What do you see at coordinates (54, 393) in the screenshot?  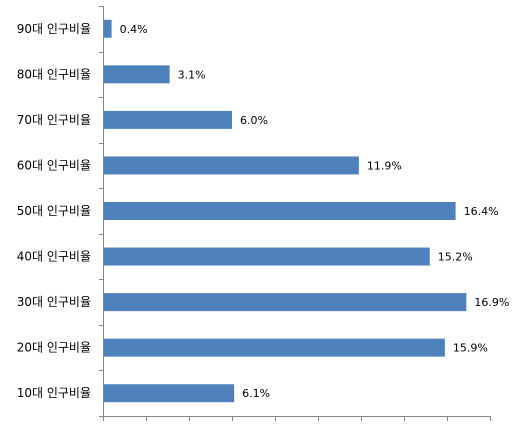 I see `category-label: 10대 인구비율` at bounding box center [54, 393].